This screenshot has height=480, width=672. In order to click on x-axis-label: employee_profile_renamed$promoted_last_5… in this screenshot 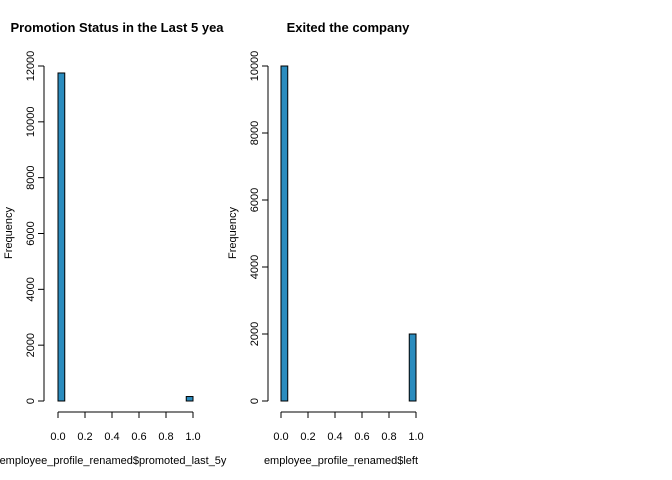, I will do `click(113, 461)`.